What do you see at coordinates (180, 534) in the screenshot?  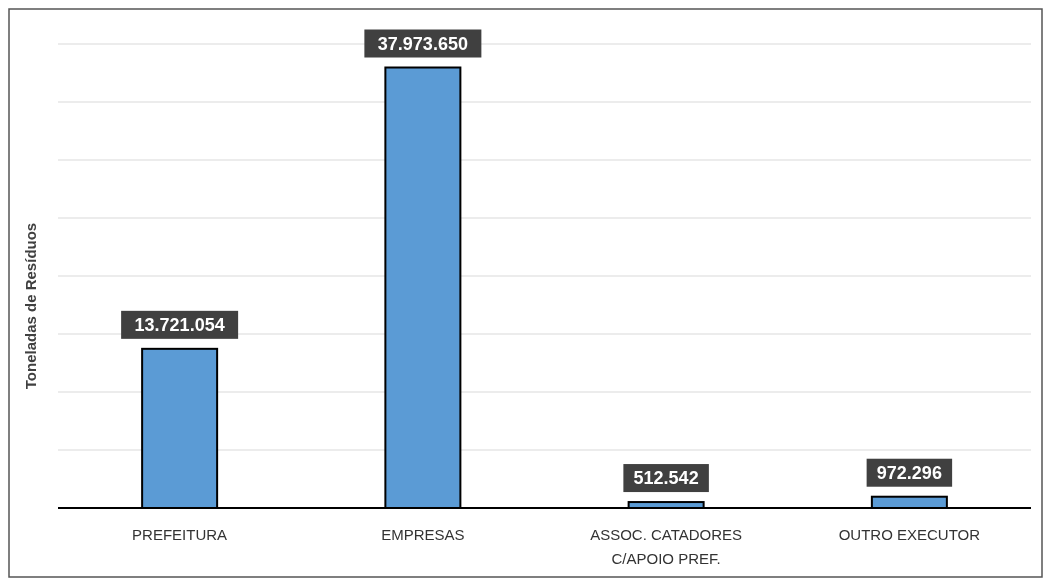 I see `x-tick-label: PREFEITURA` at bounding box center [180, 534].